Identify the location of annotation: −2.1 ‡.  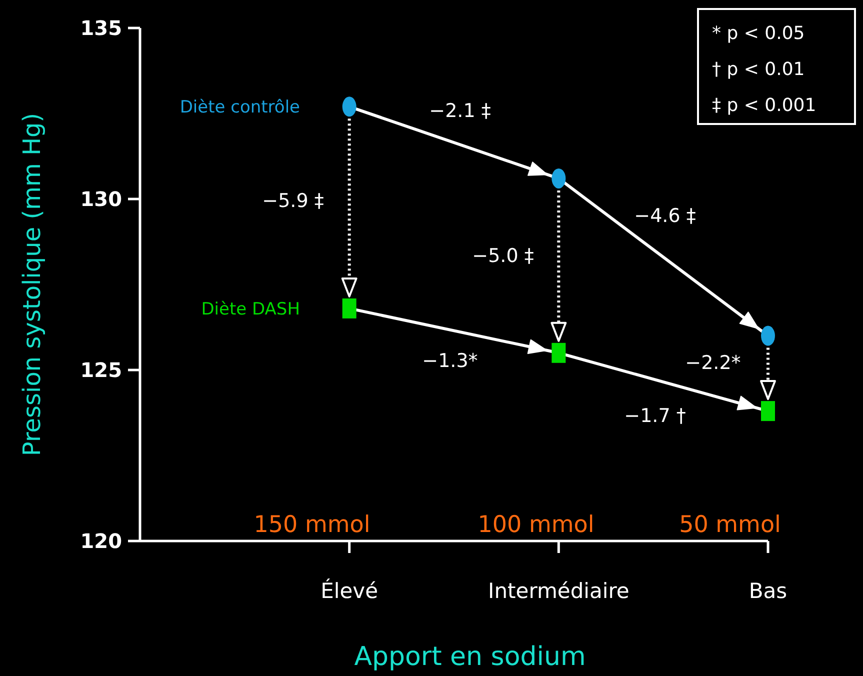
(460, 111).